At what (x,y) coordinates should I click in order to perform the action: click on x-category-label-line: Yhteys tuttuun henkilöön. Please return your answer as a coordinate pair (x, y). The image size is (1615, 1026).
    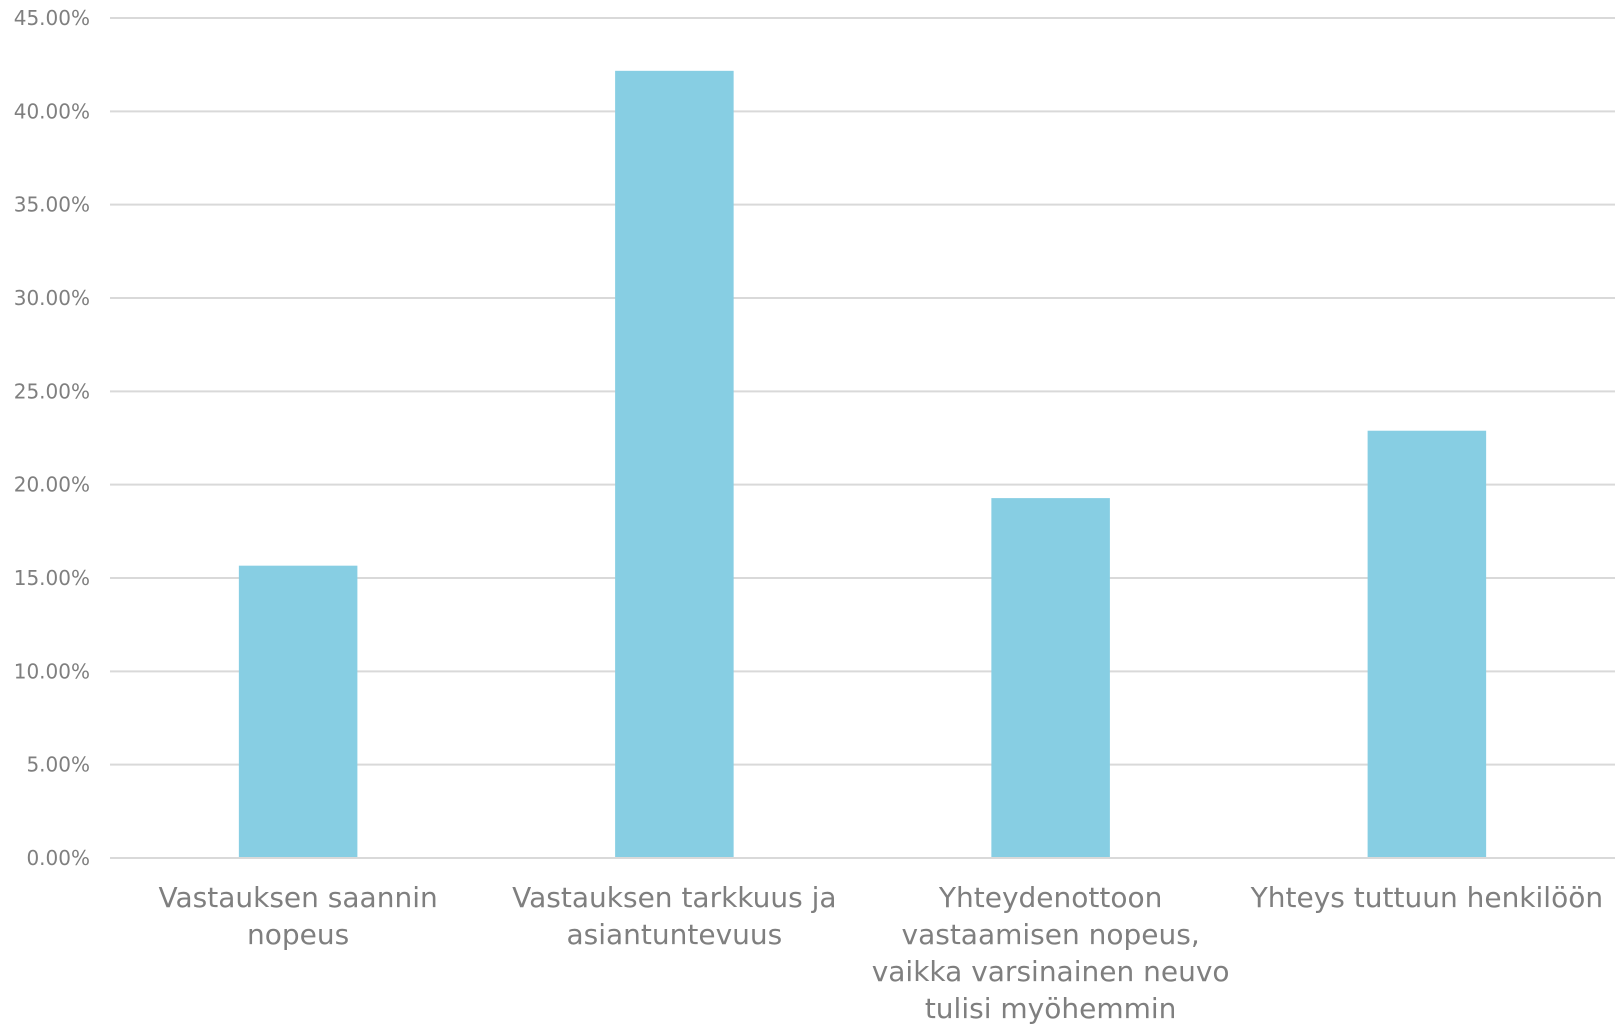
    Looking at the image, I should click on (1426, 897).